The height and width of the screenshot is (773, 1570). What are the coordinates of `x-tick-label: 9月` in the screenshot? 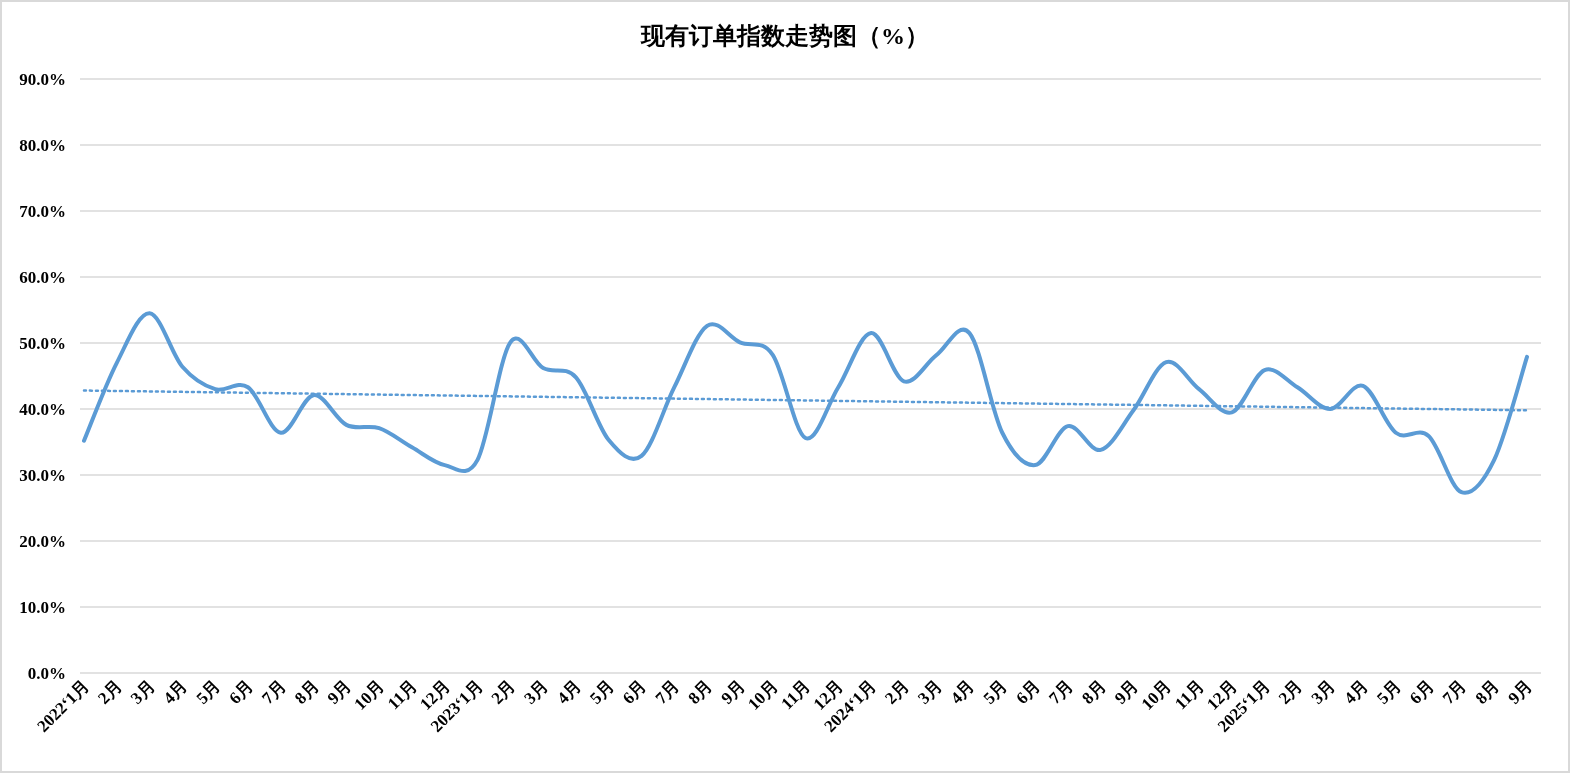 It's located at (1520, 692).